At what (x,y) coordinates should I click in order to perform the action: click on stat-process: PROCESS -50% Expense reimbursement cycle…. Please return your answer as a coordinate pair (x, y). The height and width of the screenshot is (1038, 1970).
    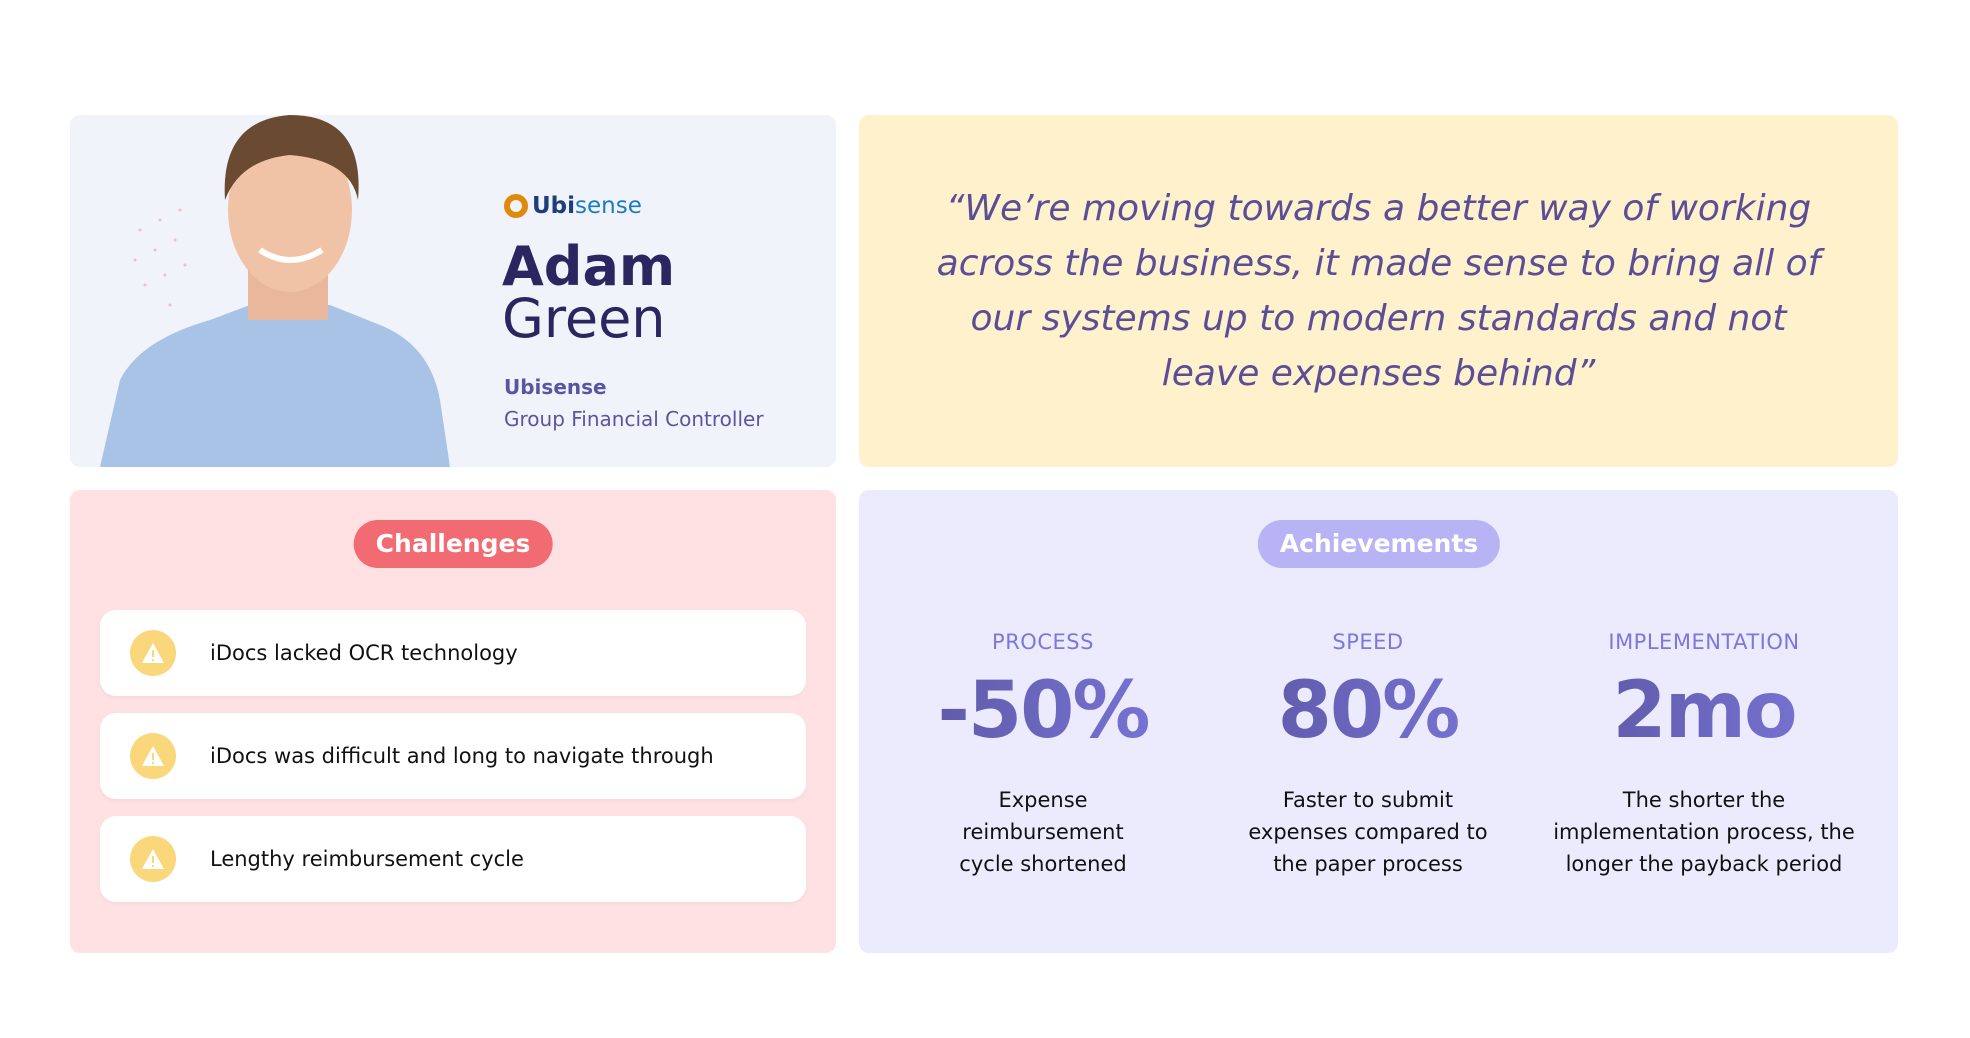
    Looking at the image, I should click on (1043, 755).